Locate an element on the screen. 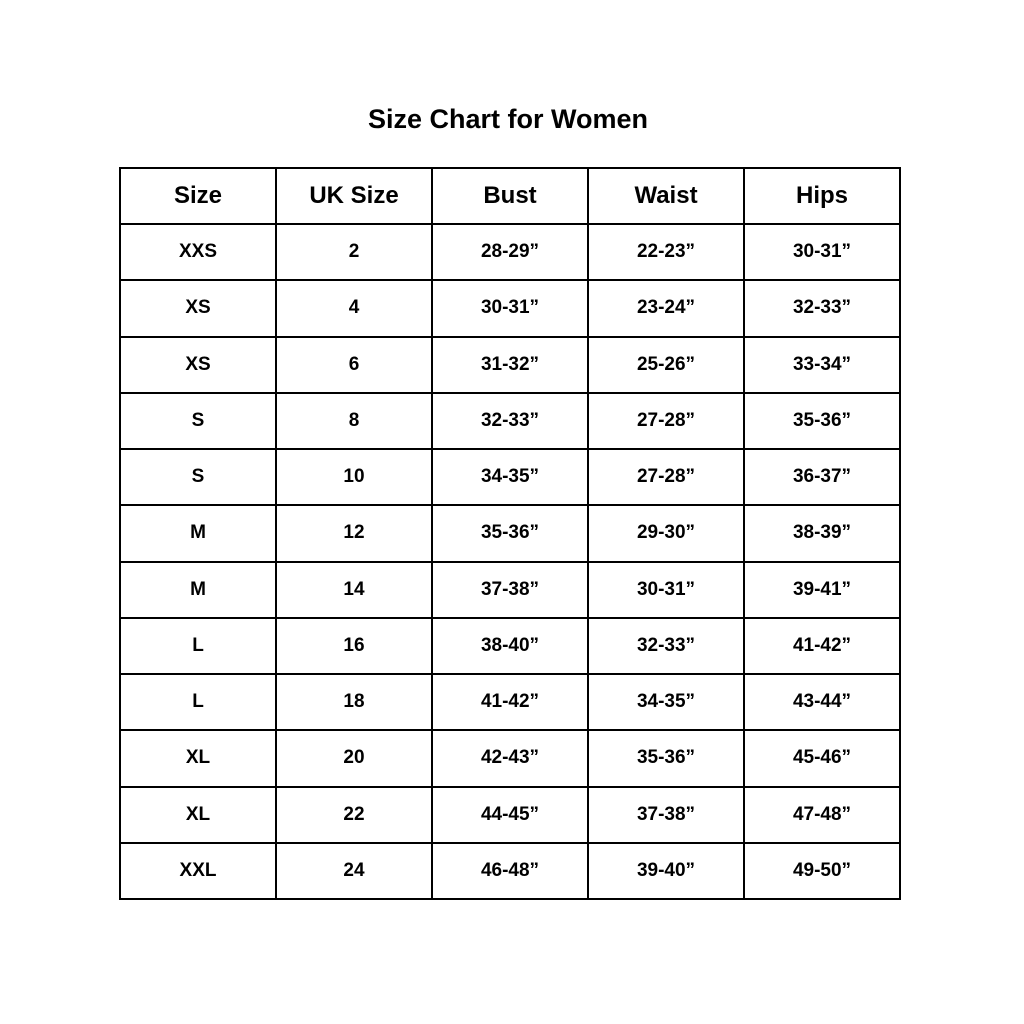 This screenshot has width=1024, height=1024. cell-uk-size: 16 is located at coordinates (354, 646).